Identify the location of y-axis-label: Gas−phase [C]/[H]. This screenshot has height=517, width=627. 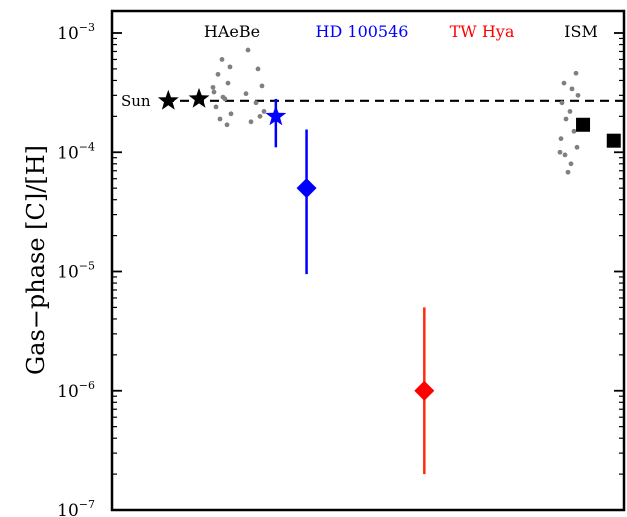
(36, 260).